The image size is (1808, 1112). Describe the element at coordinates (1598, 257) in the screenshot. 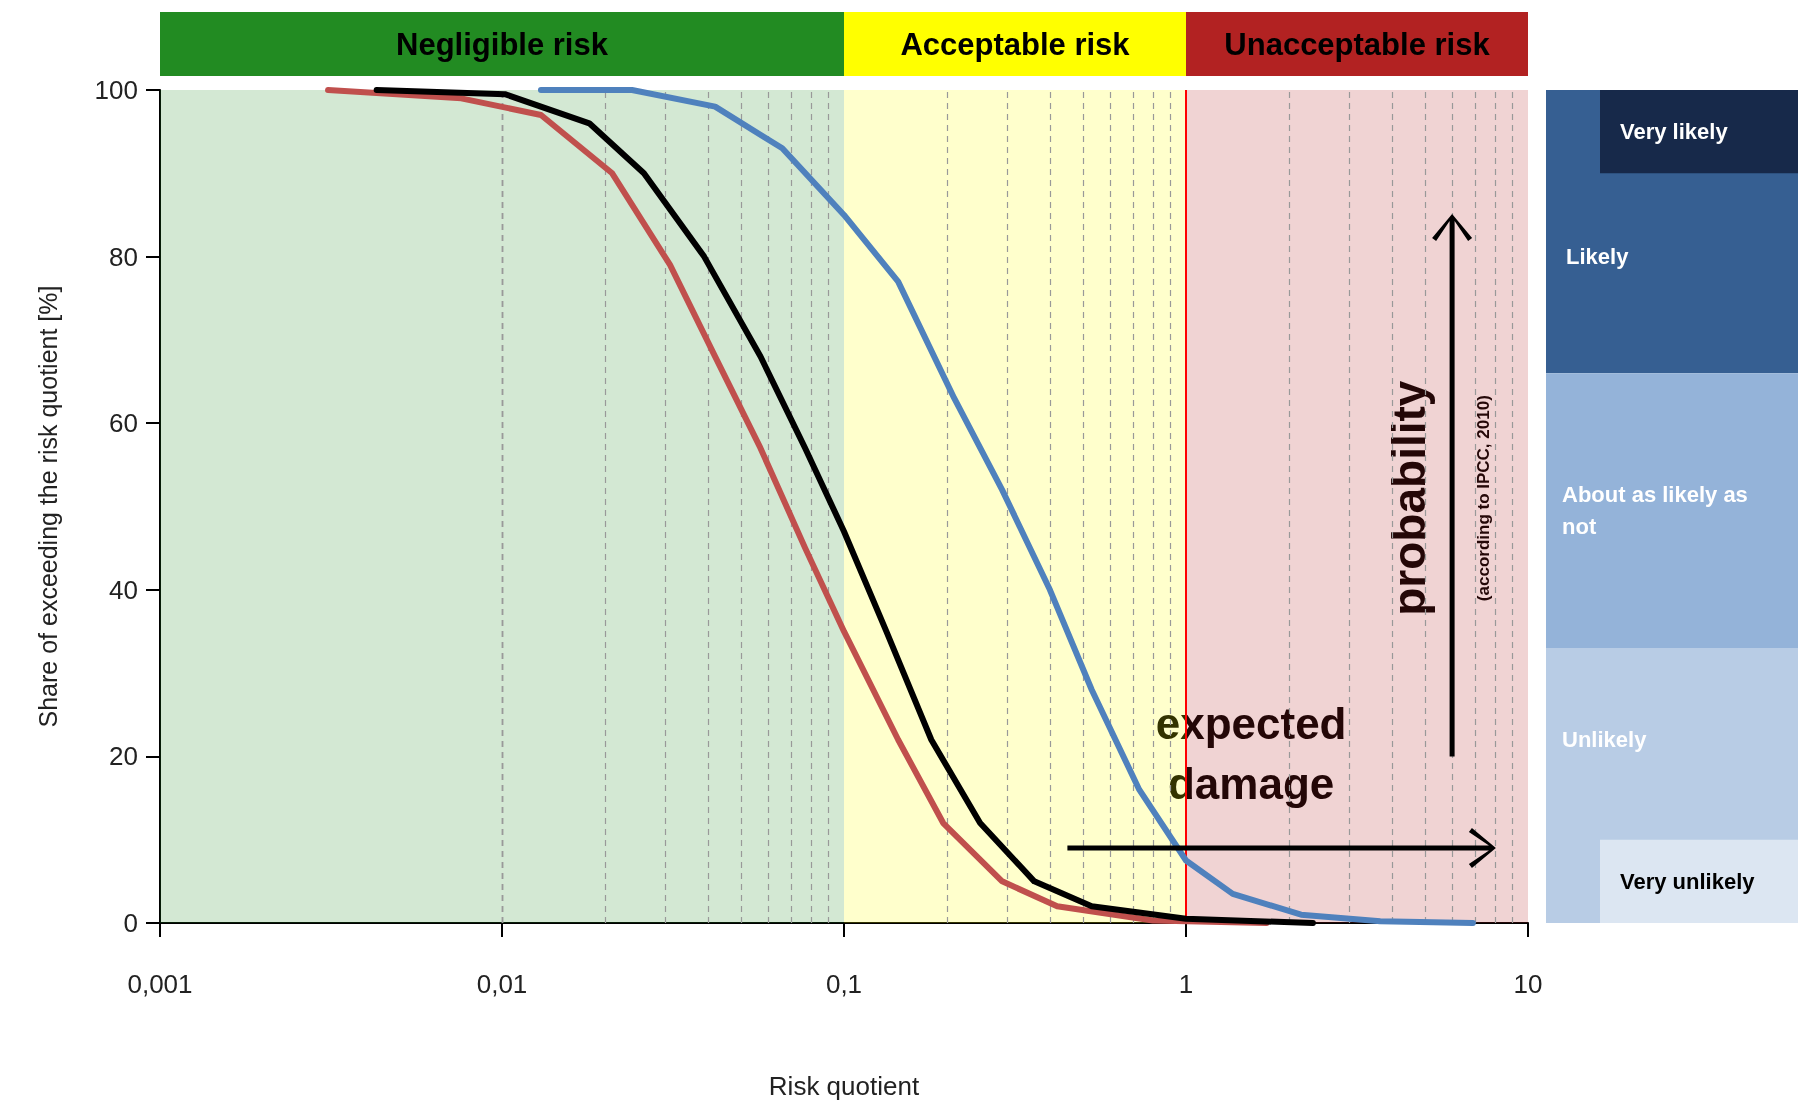

I see `text: Likely` at that location.